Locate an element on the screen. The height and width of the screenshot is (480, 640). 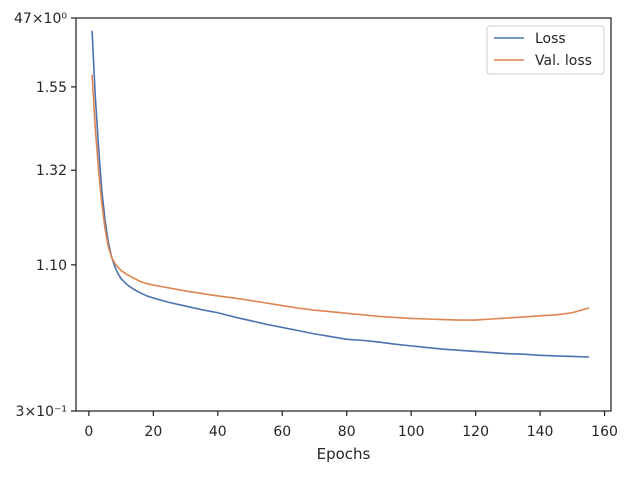
x-tick-label: 100 is located at coordinates (411, 432).